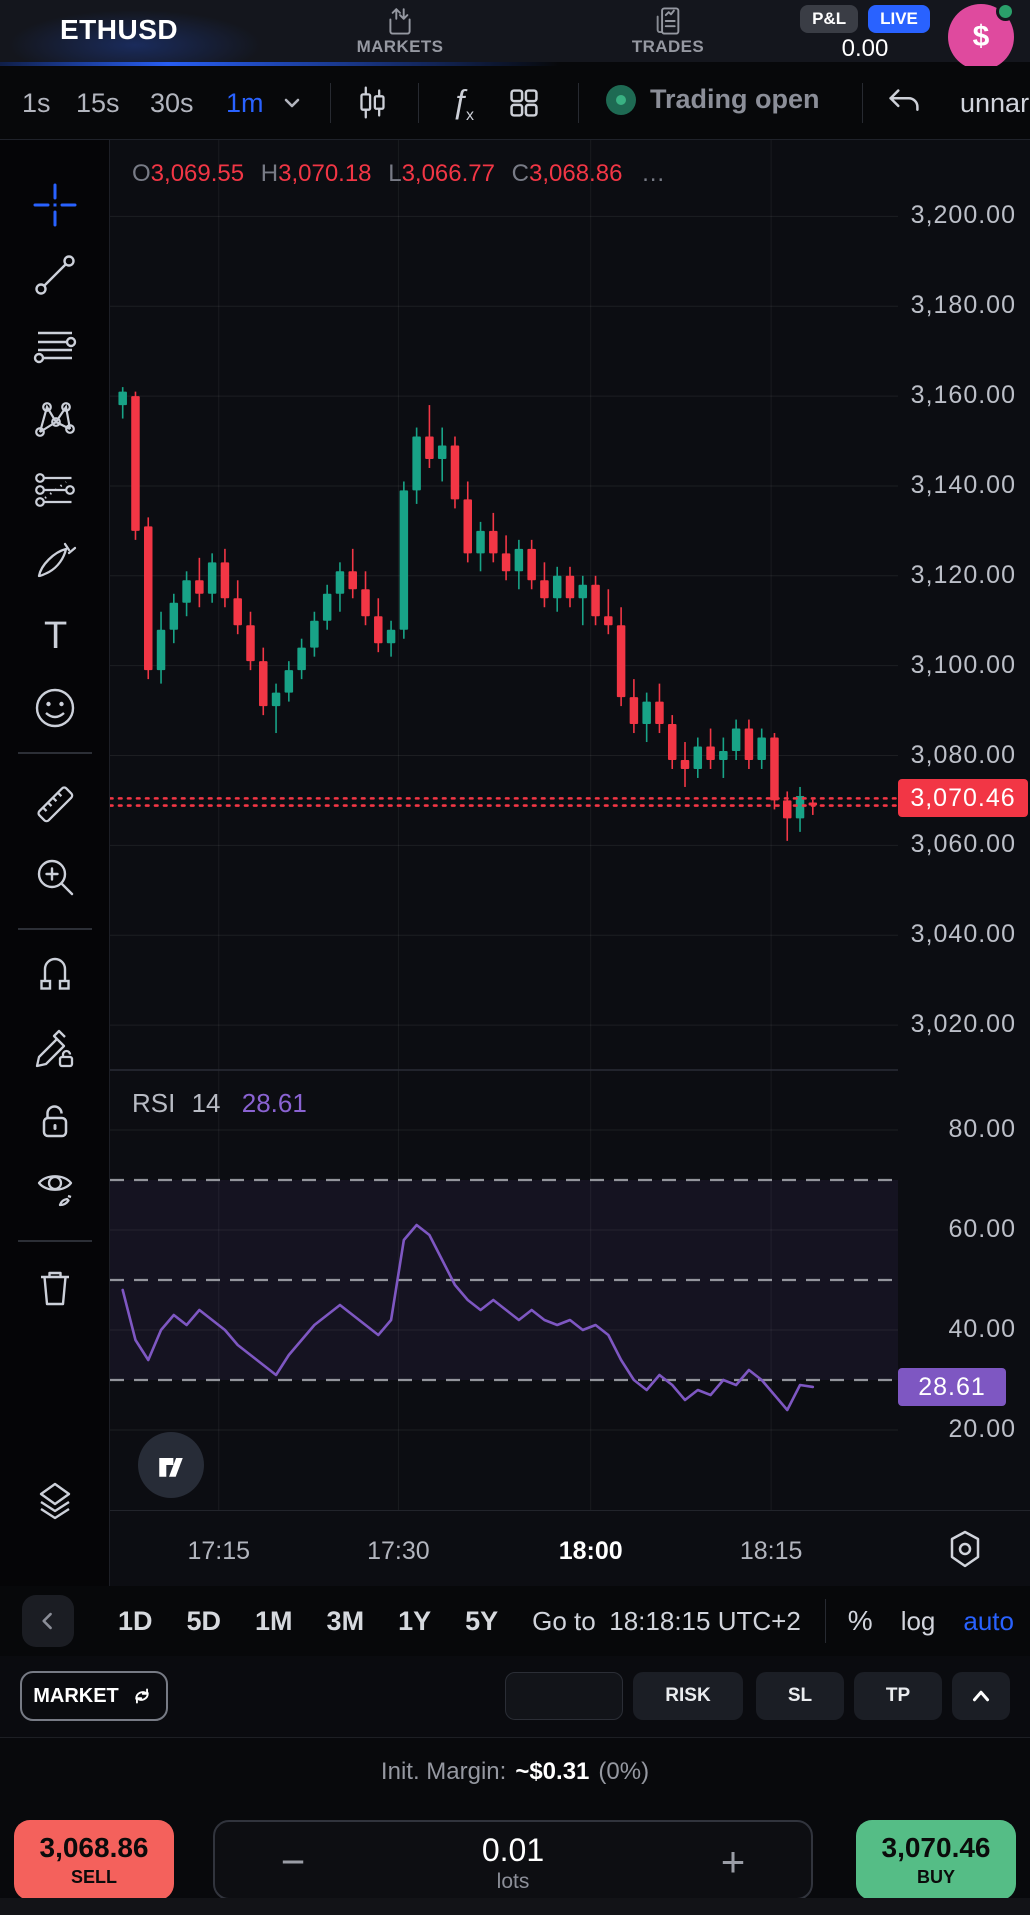  I want to click on trend-line-tool, so click(55, 275).